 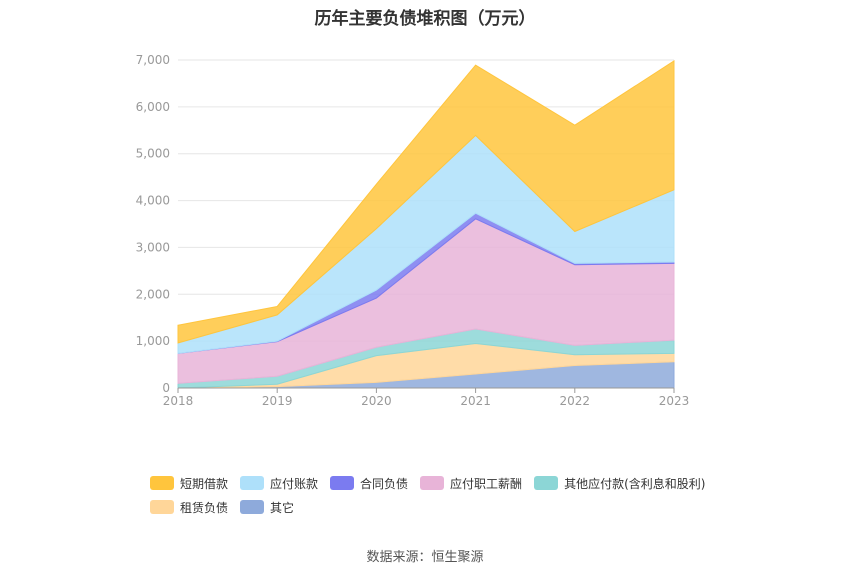 I want to click on legend-item: 应付账款, so click(x=279, y=483).